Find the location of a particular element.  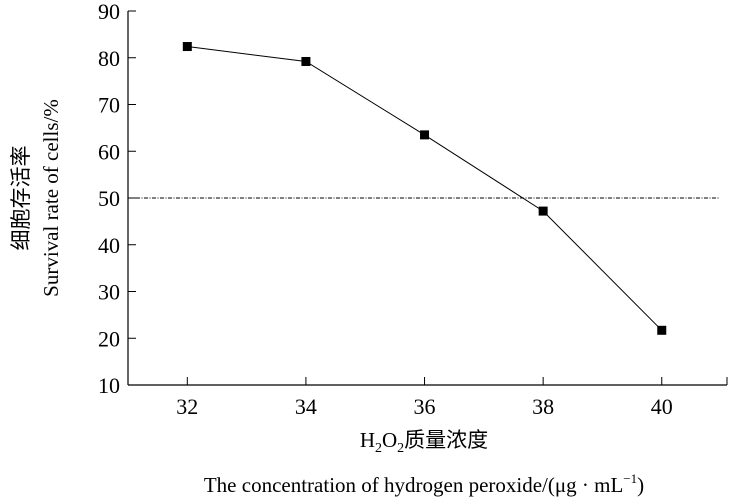

y-tick-label: 10 is located at coordinates (109, 385).